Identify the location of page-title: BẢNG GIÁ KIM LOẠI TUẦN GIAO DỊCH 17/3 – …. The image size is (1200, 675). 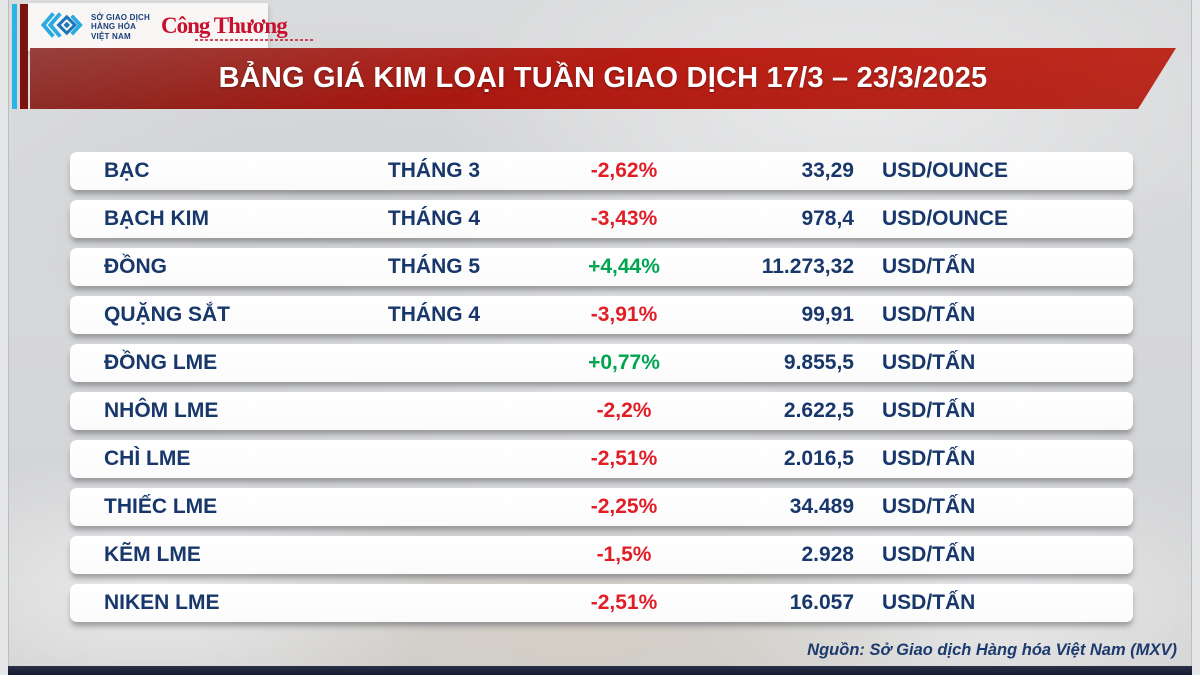
(603, 78).